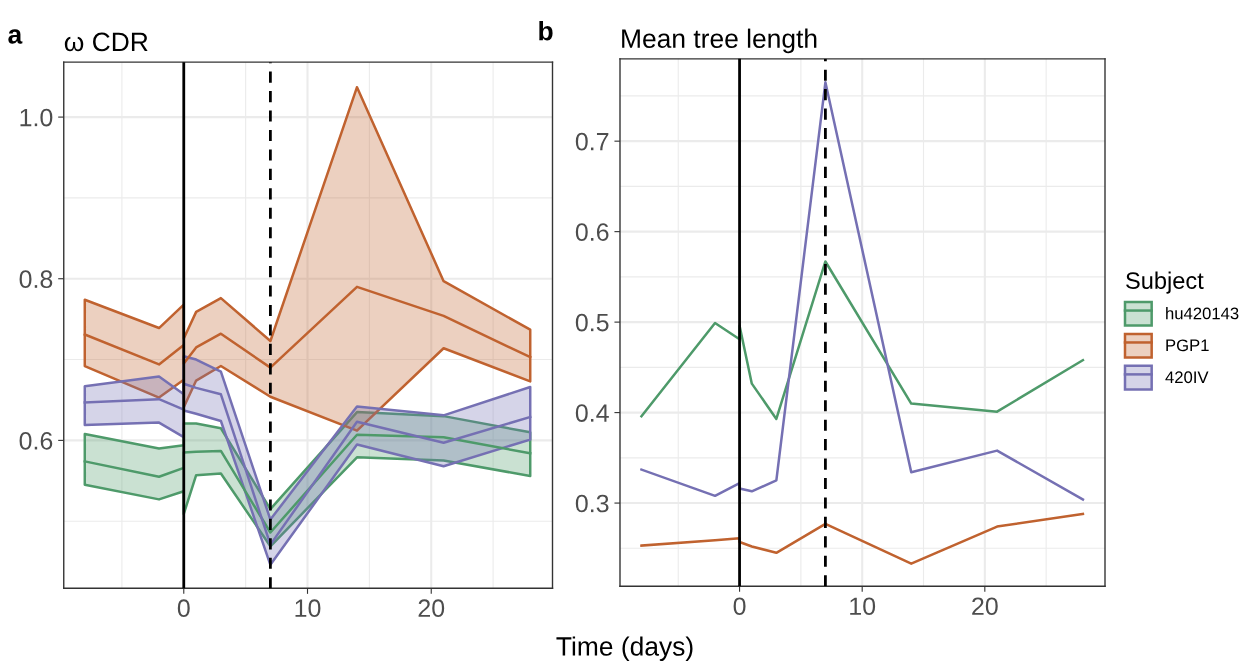 This screenshot has width=1250, height=661. I want to click on y-tick-label: 0.7, so click(592, 141).